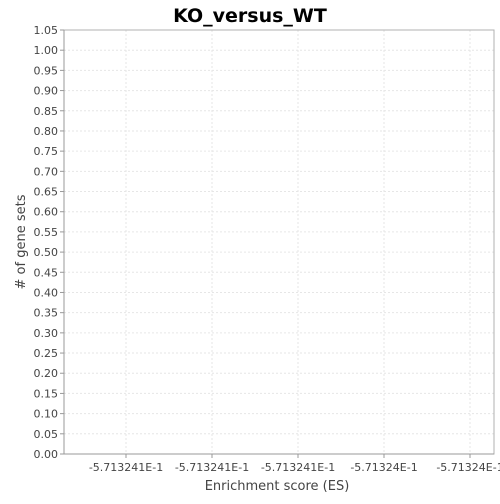 Image resolution: width=500 pixels, height=504 pixels. What do you see at coordinates (46, 30) in the screenshot?
I see `y-tick-label: 1.05` at bounding box center [46, 30].